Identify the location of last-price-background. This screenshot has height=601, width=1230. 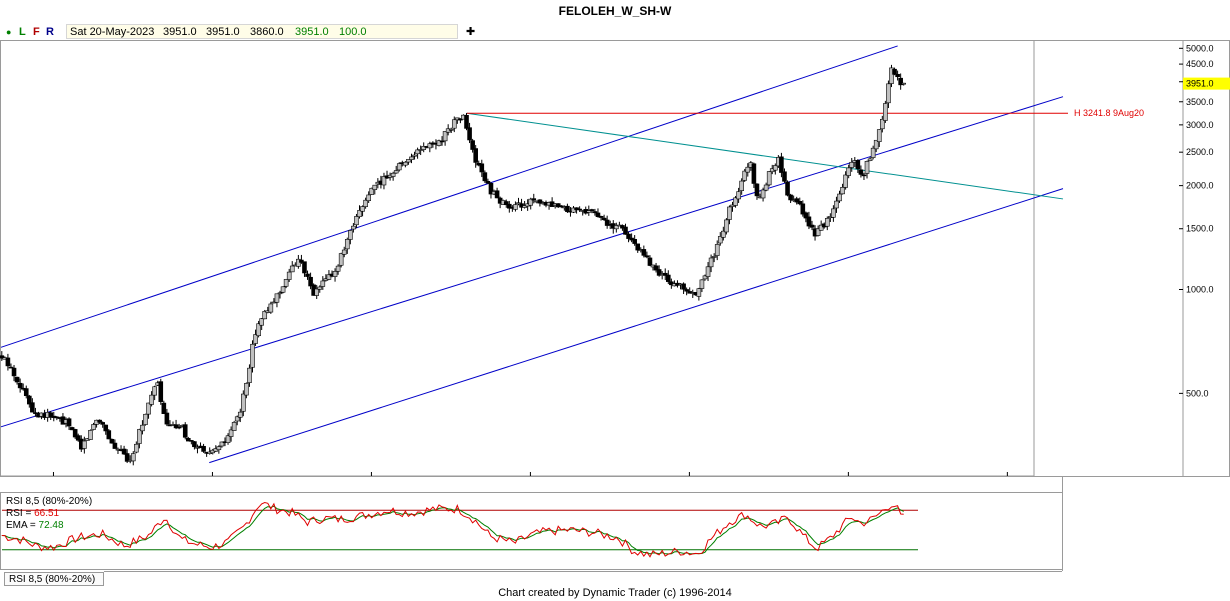
(1206, 83).